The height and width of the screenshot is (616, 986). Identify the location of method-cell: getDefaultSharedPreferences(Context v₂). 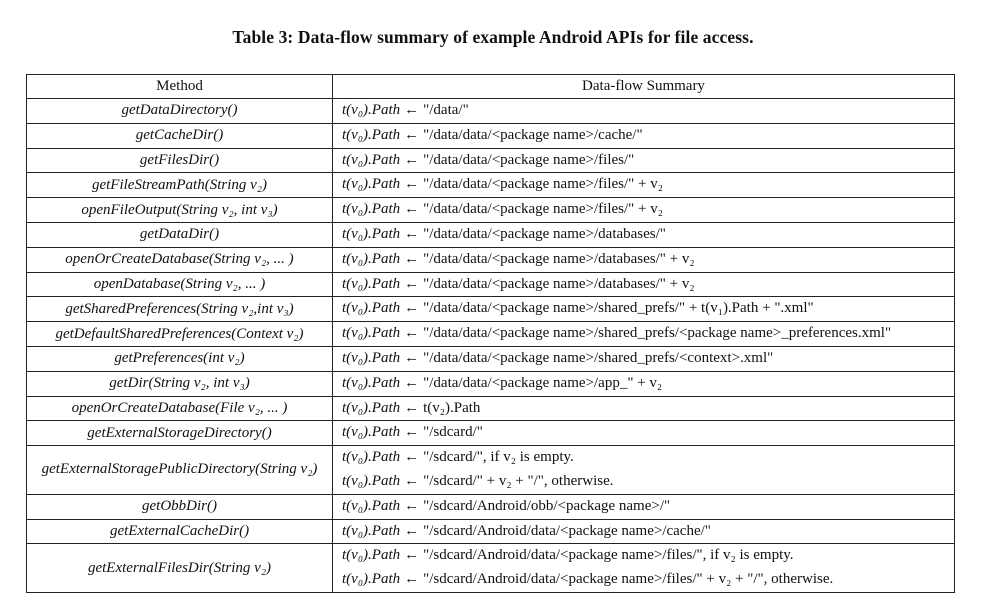
(179, 334).